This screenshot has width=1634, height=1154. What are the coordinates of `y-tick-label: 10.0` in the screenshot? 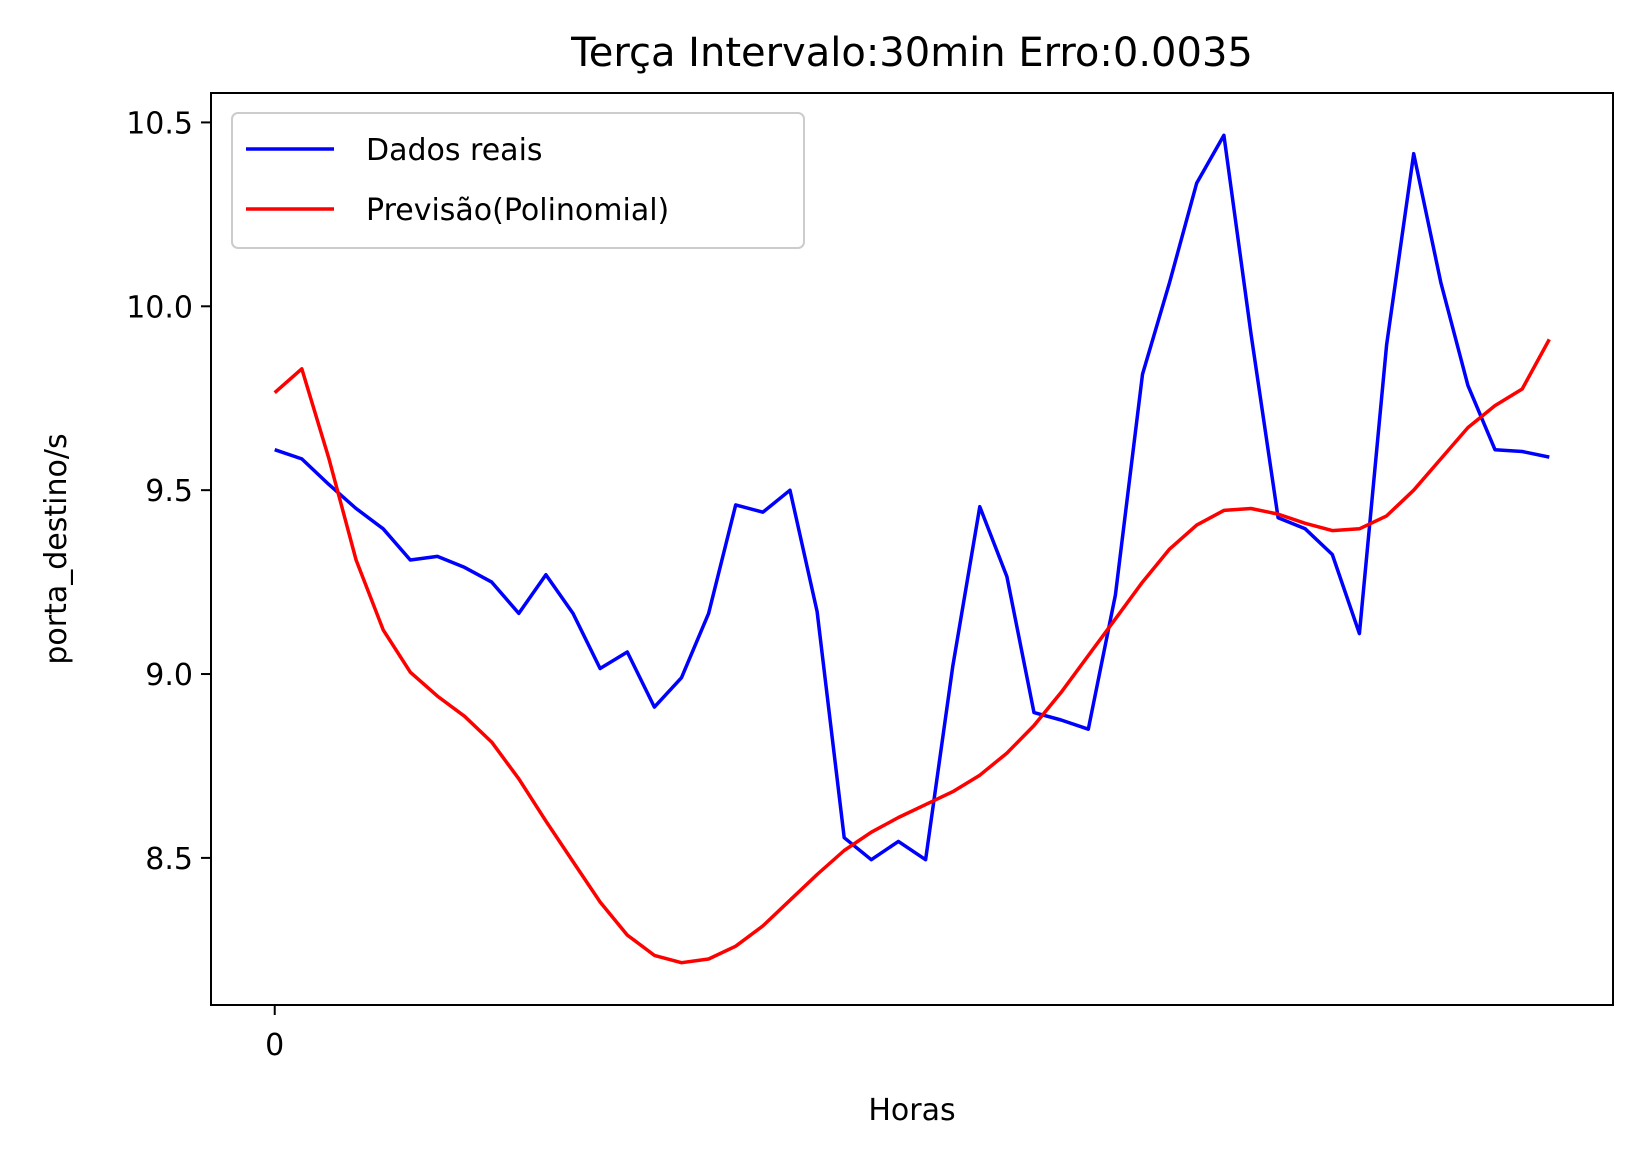 It's located at (159, 307).